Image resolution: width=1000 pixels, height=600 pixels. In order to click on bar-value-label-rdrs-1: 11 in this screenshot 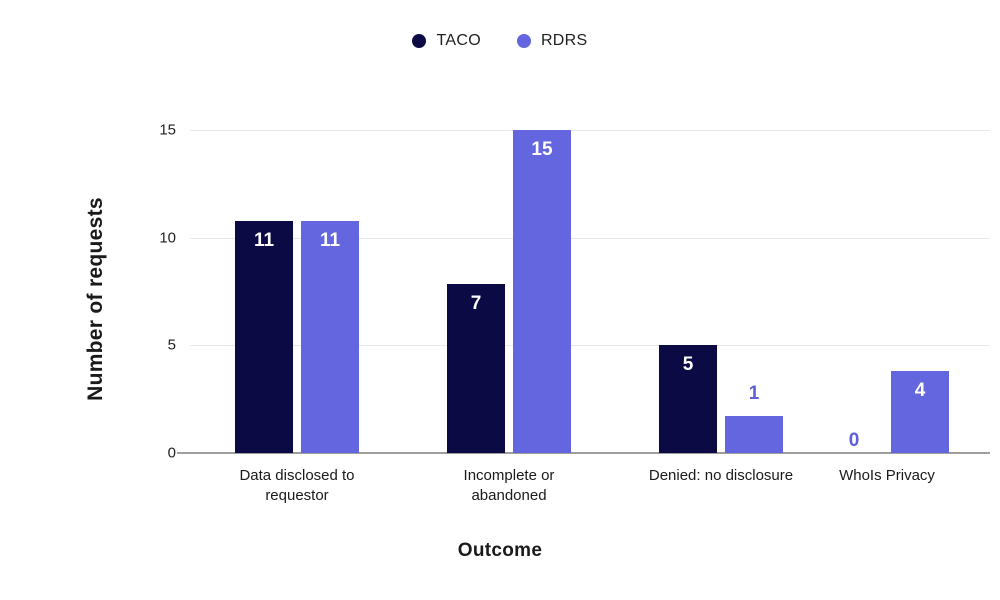, I will do `click(330, 240)`.